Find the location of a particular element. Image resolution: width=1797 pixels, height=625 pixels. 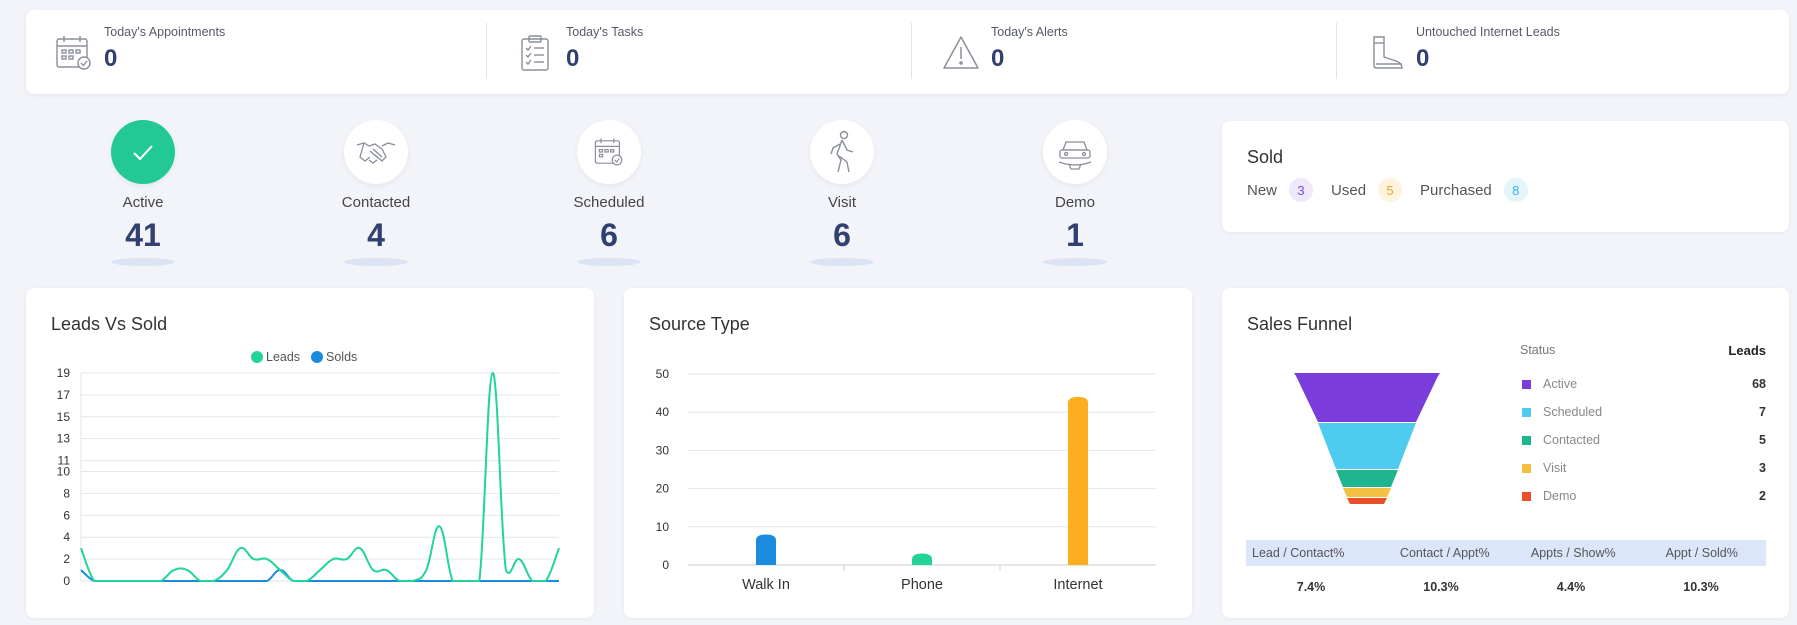

status-contacted: Contacted 4 is located at coordinates (376, 193).